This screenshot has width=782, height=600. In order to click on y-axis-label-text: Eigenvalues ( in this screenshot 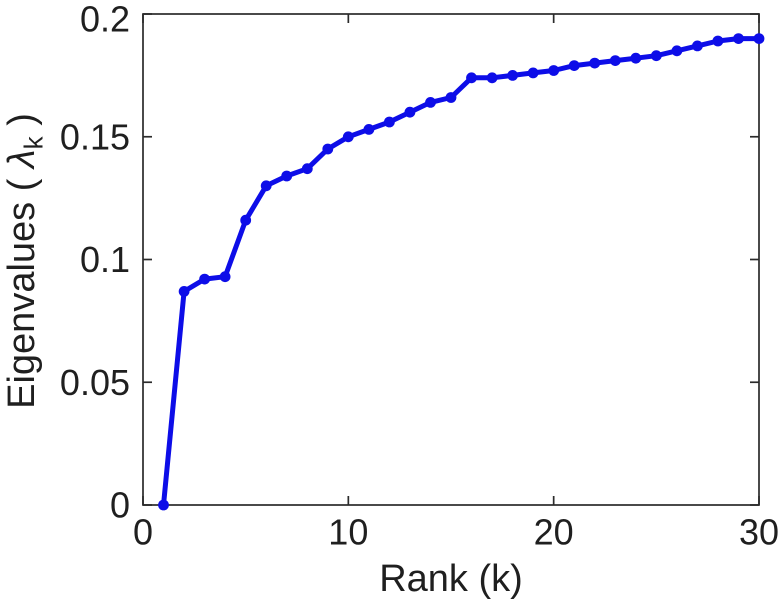, I will do `click(22, 288)`.